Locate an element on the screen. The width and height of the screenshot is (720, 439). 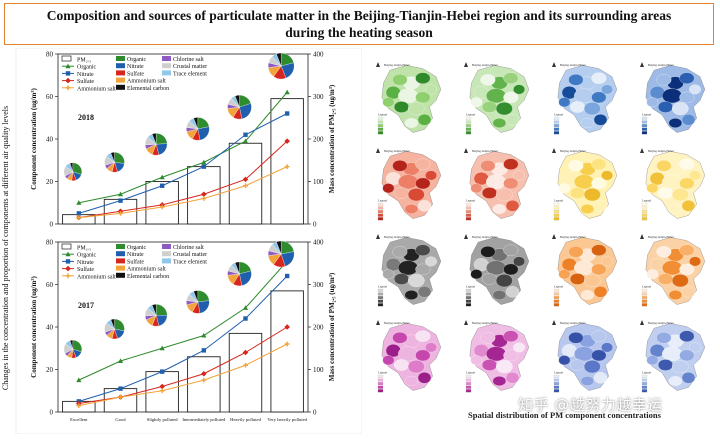
y-tick-label: 20 is located at coordinates (50, 370).